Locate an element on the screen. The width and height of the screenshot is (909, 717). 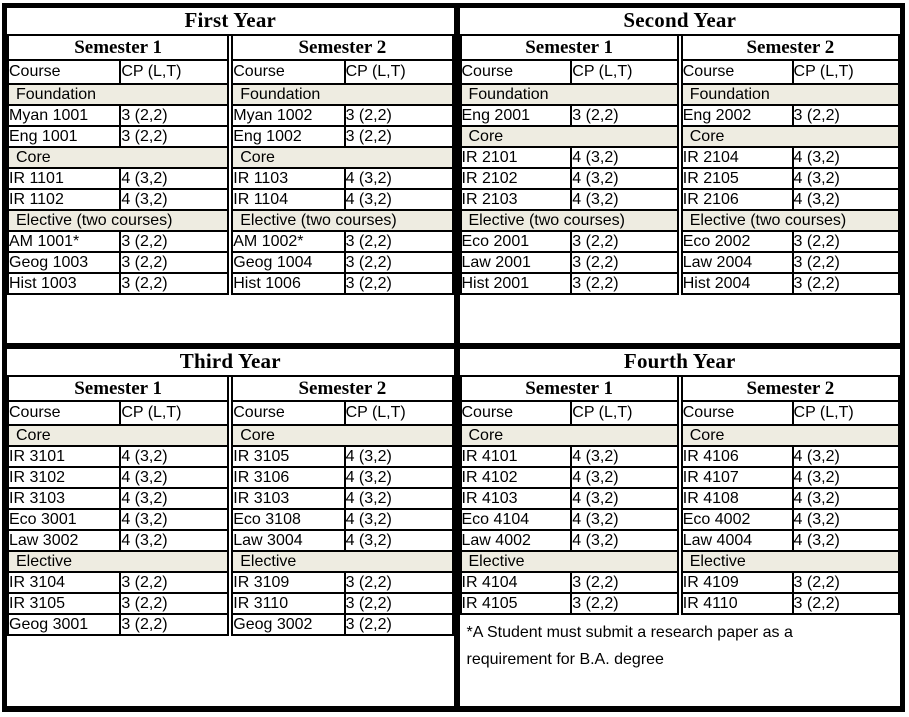
course-code: Law 2001 is located at coordinates (516, 262).